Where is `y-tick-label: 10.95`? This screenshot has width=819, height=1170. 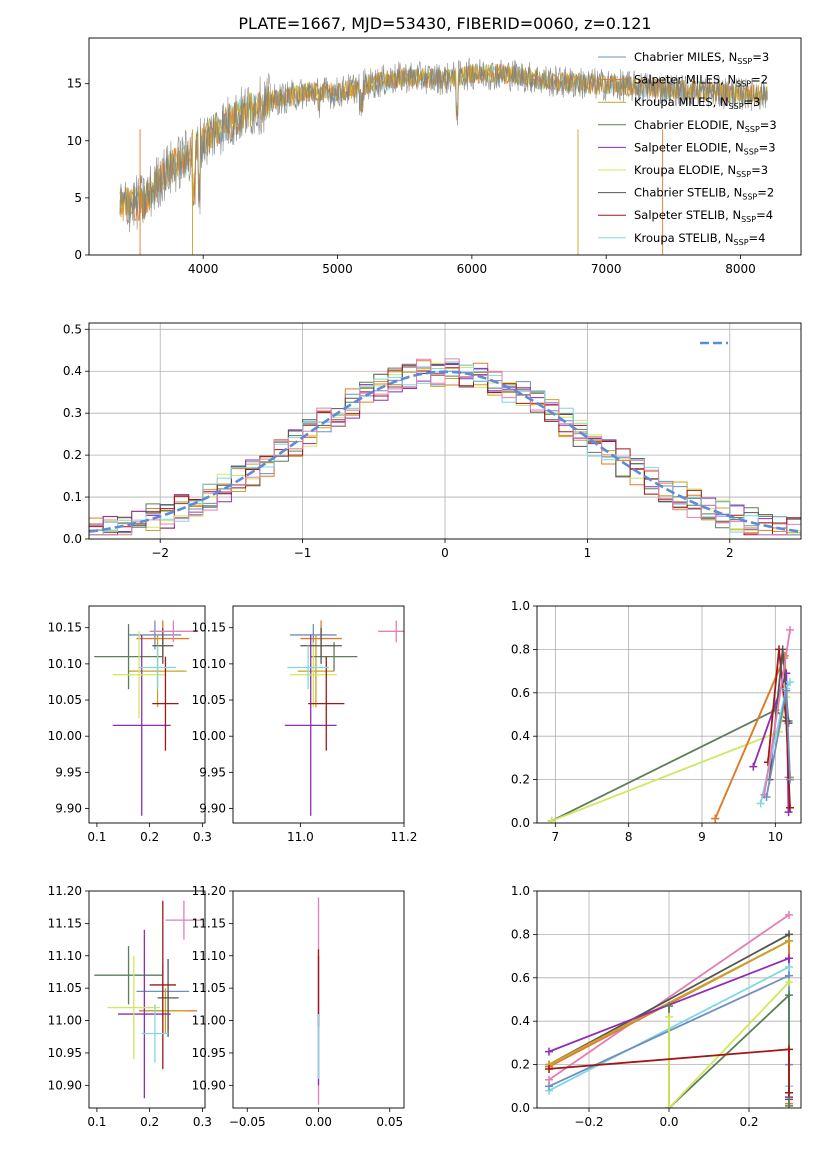 y-tick-label: 10.95 is located at coordinates (209, 1053).